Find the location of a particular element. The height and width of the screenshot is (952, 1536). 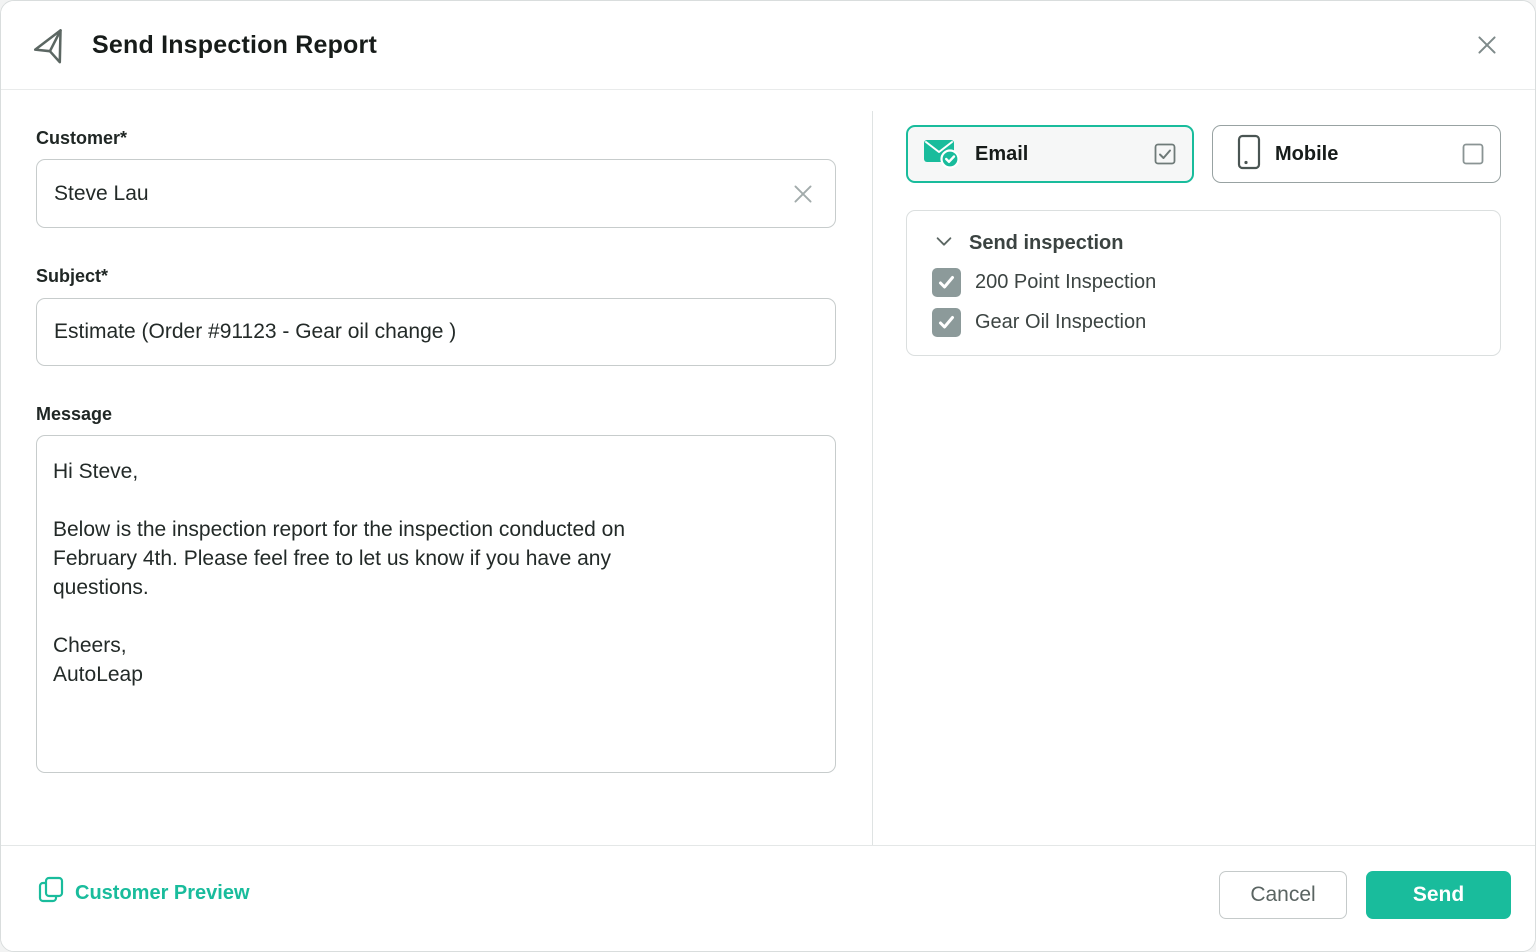

dialog-title: Send Inspection Report is located at coordinates (234, 44).